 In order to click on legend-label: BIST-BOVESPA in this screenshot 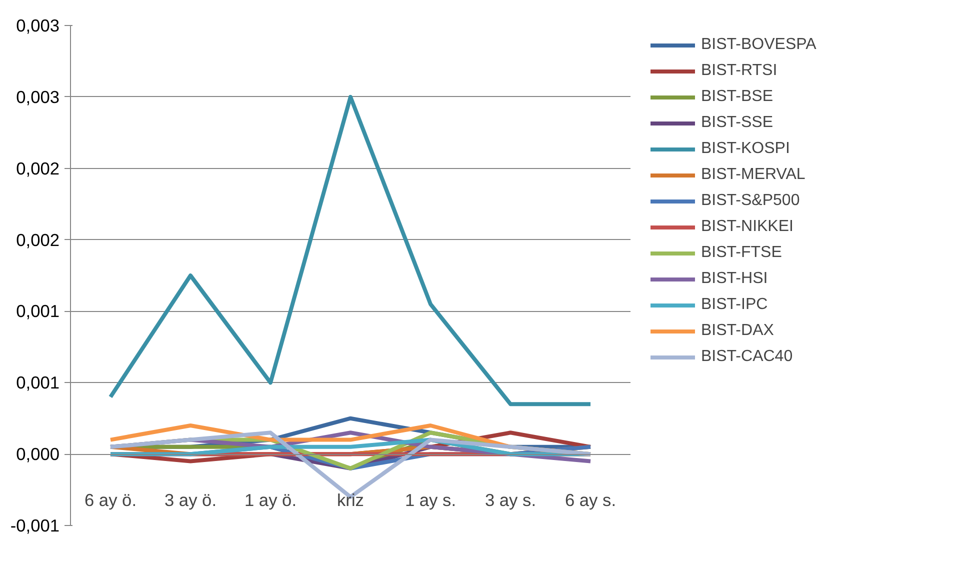, I will do `click(758, 45)`.